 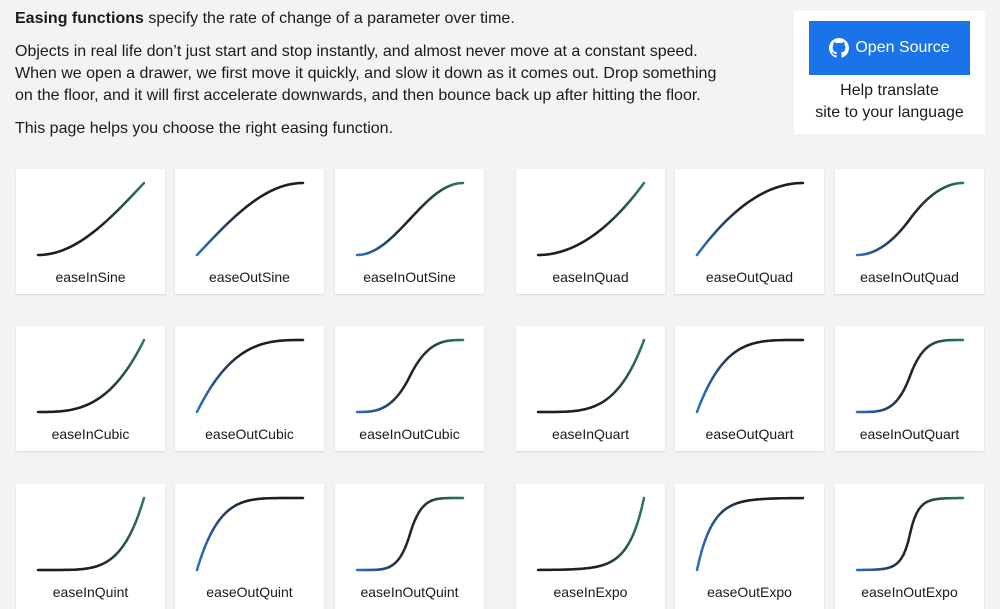 What do you see at coordinates (889, 91) in the screenshot?
I see `translate-help-line: Help translate` at bounding box center [889, 91].